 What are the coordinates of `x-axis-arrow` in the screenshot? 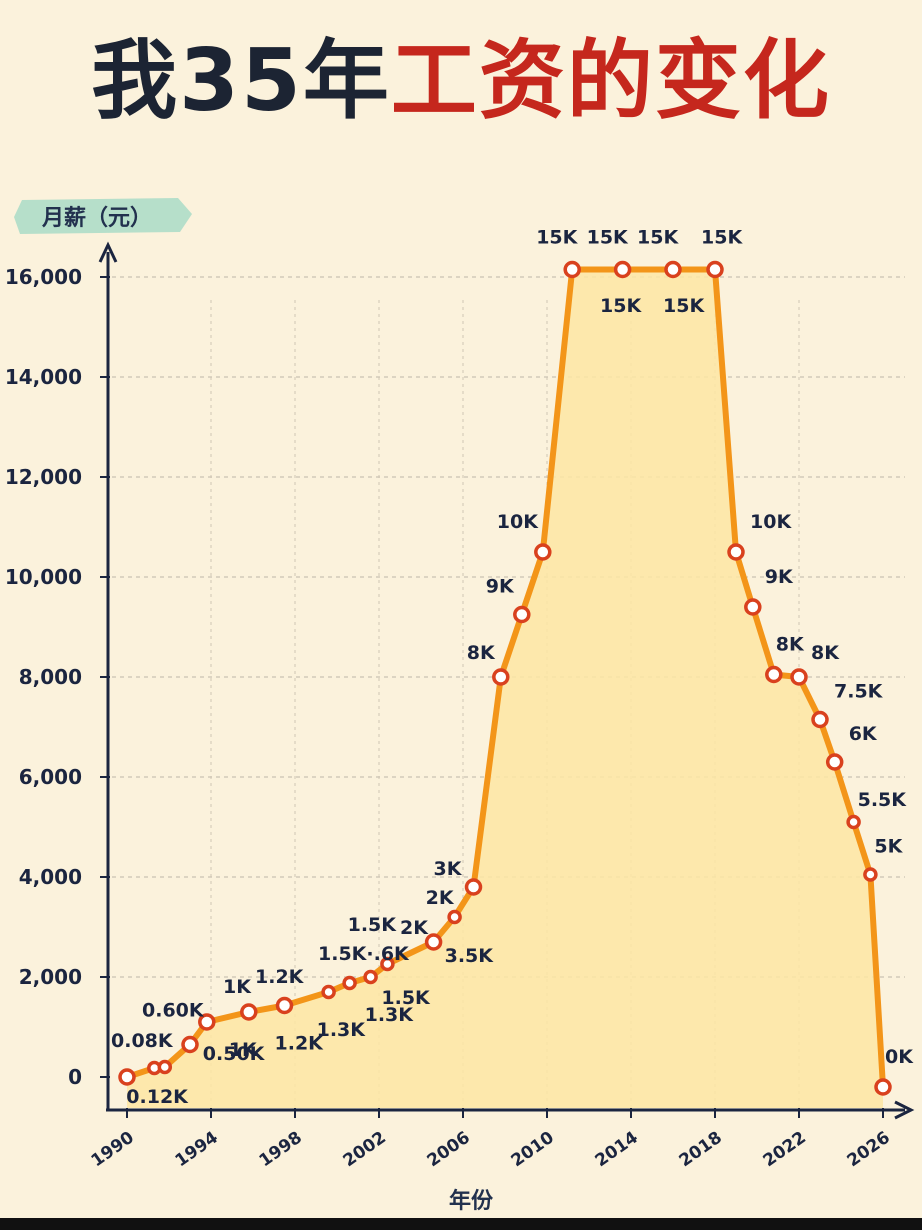 It's located at (904, 1110).